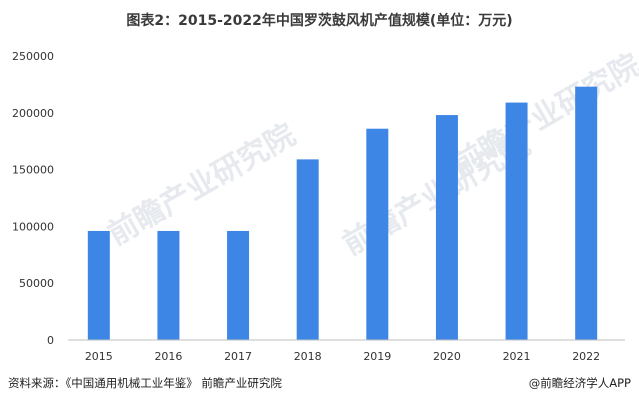  I want to click on x-tick-label: 2020, so click(447, 356).